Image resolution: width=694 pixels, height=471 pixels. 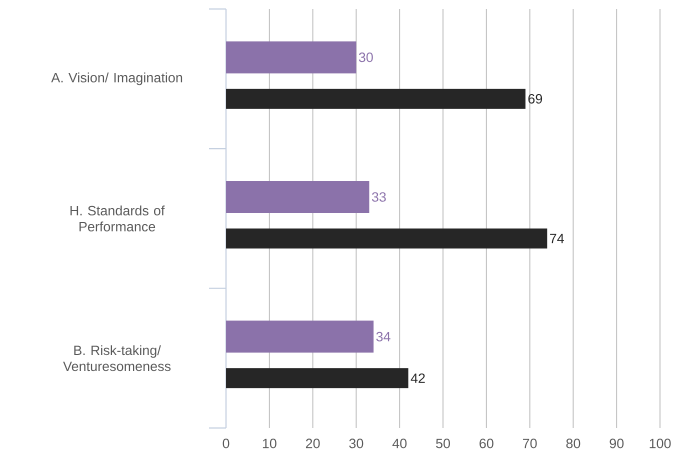 I want to click on data-label: 30, so click(x=365, y=57).